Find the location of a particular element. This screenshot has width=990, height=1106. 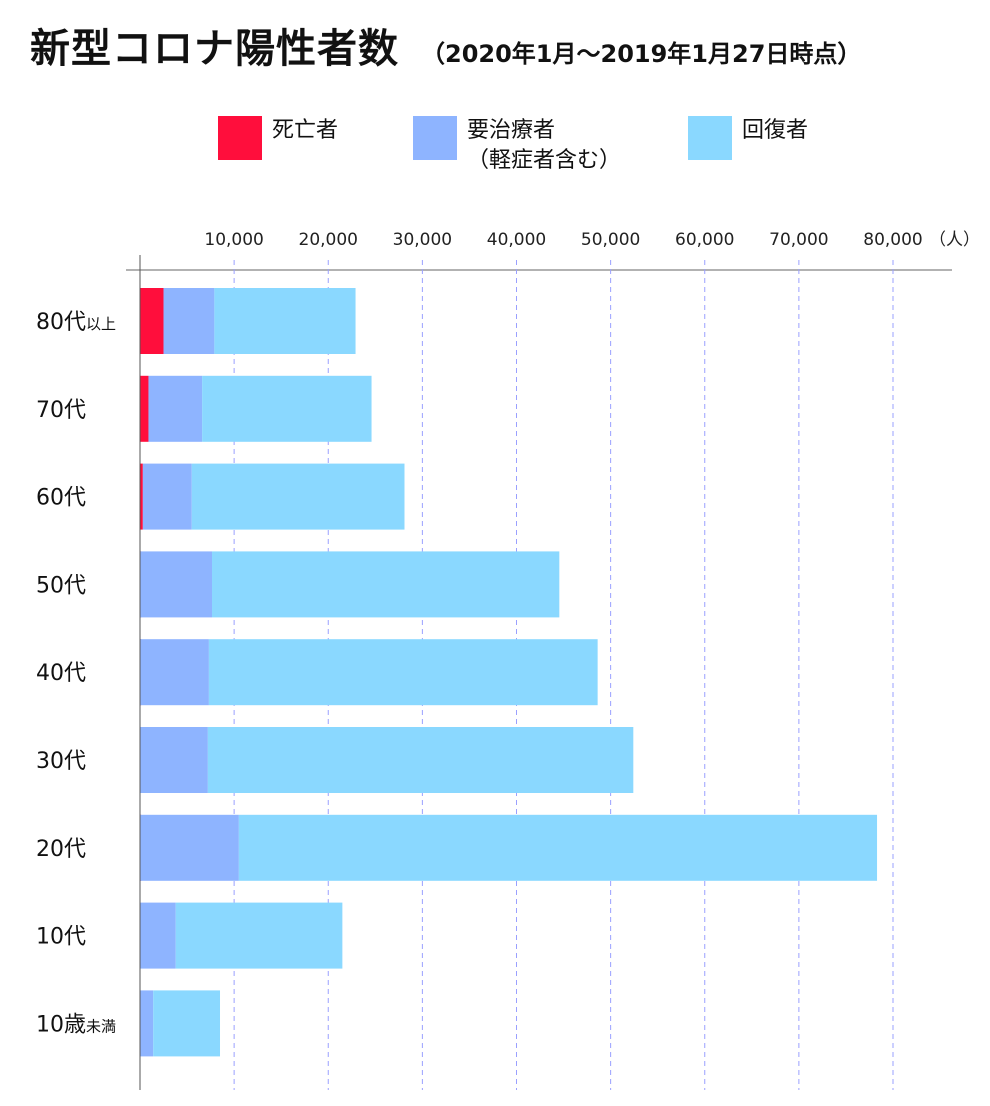

category-label-10代: 10代 is located at coordinates (61, 937).